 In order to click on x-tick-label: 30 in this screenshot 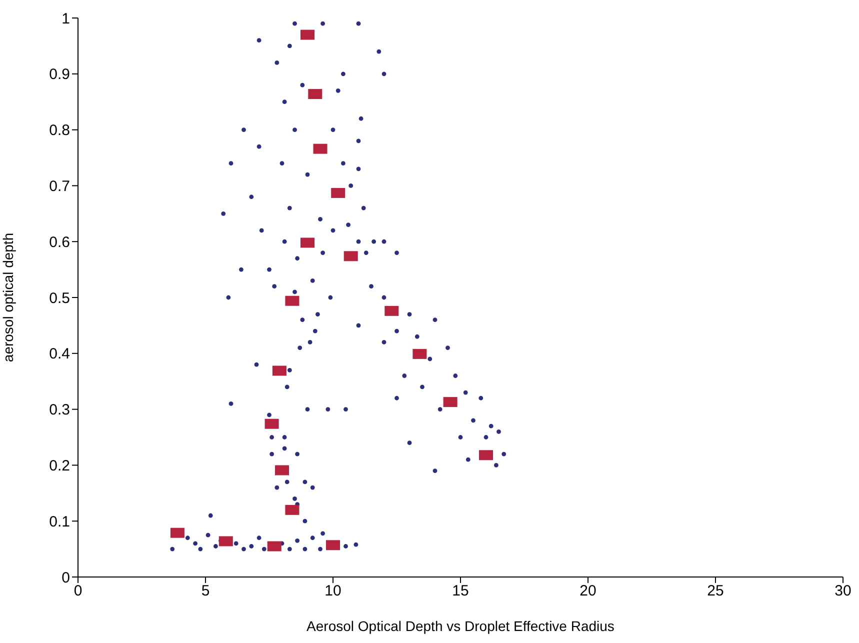, I will do `click(843, 591)`.